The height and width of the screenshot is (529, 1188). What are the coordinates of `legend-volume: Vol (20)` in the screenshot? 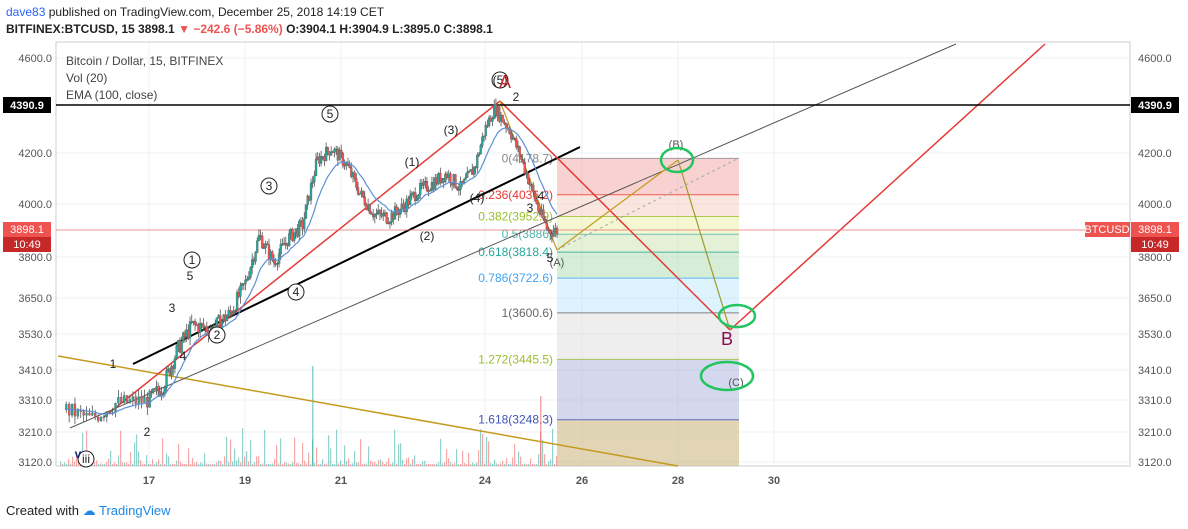 It's located at (87, 78).